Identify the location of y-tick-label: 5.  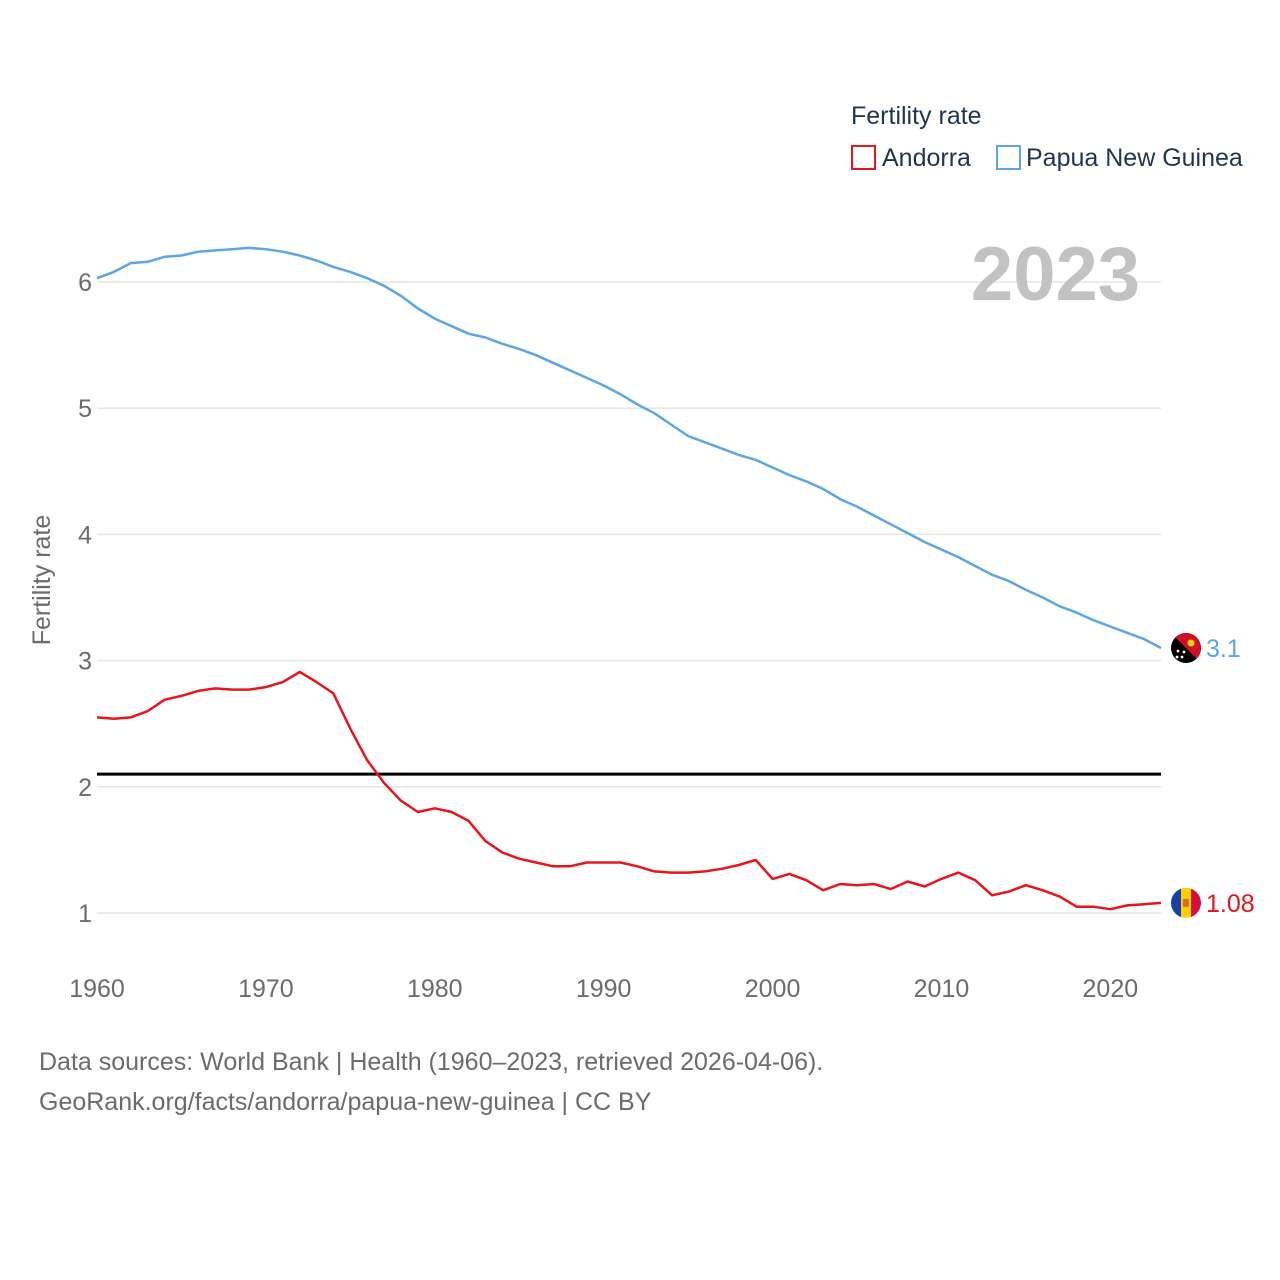
(85, 409).